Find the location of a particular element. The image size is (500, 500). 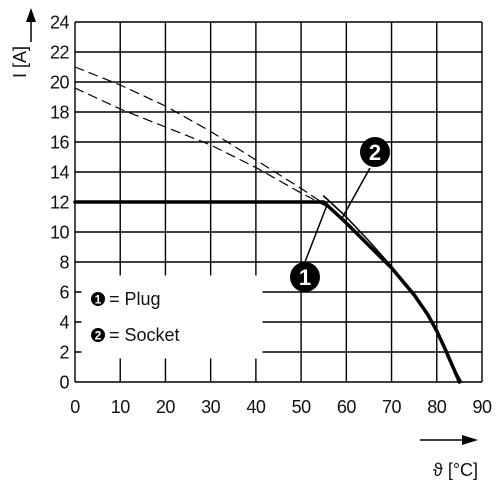

annotation-2-text: 2 is located at coordinates (375, 152).